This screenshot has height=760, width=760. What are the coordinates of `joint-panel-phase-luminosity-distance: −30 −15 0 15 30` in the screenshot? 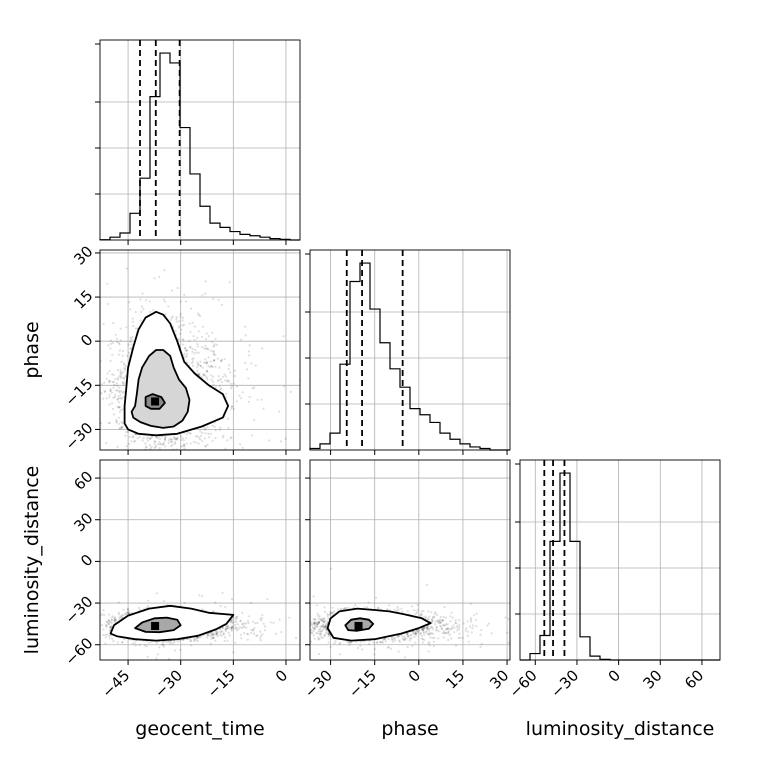 It's located at (406, 580).